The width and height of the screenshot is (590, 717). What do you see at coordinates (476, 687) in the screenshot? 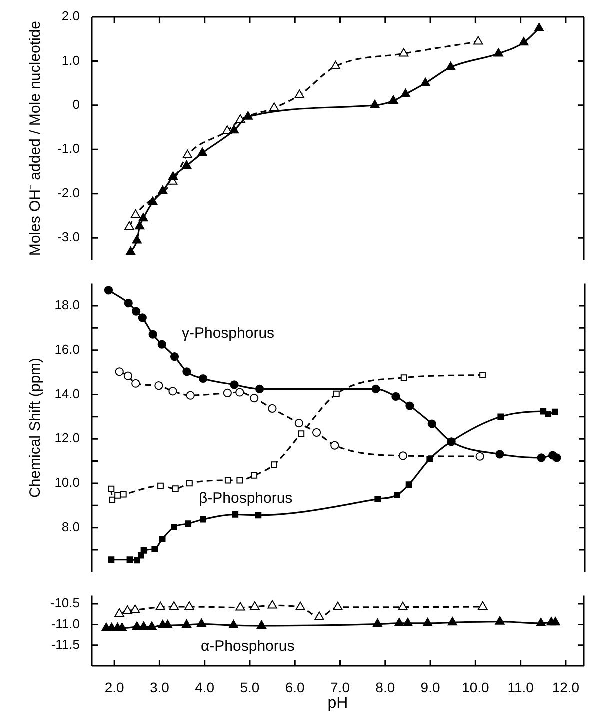
I see `x-tick-label: 10.0` at bounding box center [476, 687].